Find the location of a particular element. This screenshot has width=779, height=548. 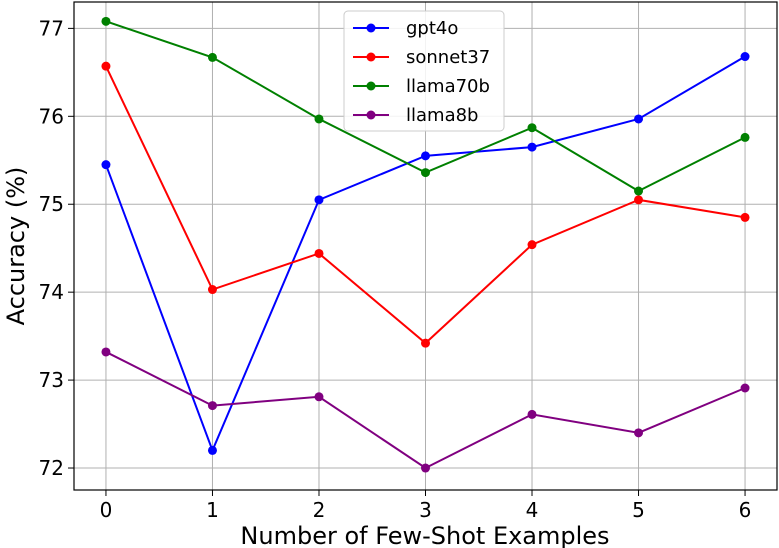

x-tick-label: 3 is located at coordinates (425, 510).